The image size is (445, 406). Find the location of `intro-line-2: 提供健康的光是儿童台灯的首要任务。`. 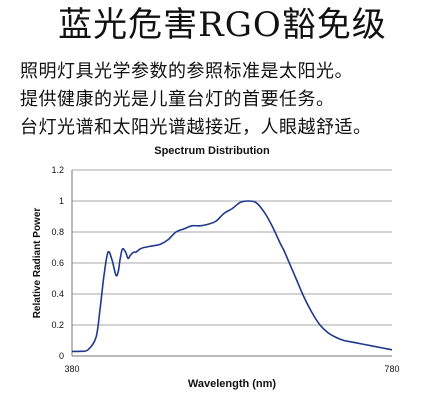

intro-line-2: 提供健康的光是儿童台灯的首要任务。 is located at coordinates (177, 99).